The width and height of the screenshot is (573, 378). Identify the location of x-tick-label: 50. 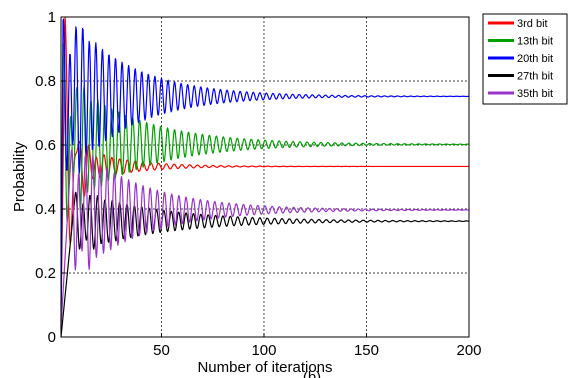
(161, 350).